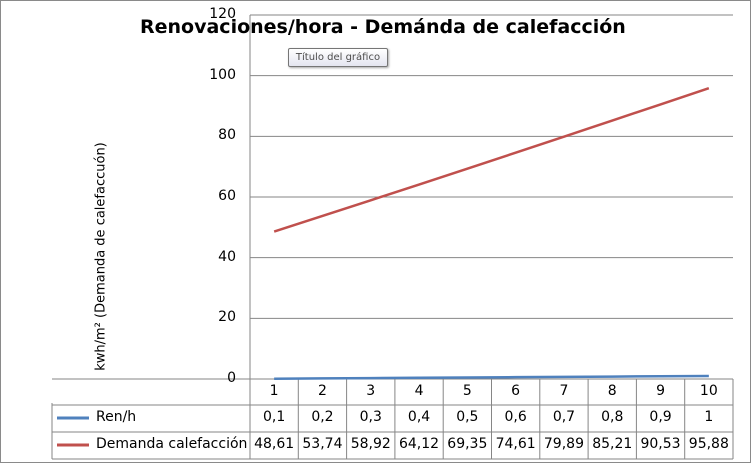 This screenshot has height=463, width=751. What do you see at coordinates (227, 256) in the screenshot?
I see `y-tick-label: 40` at bounding box center [227, 256].